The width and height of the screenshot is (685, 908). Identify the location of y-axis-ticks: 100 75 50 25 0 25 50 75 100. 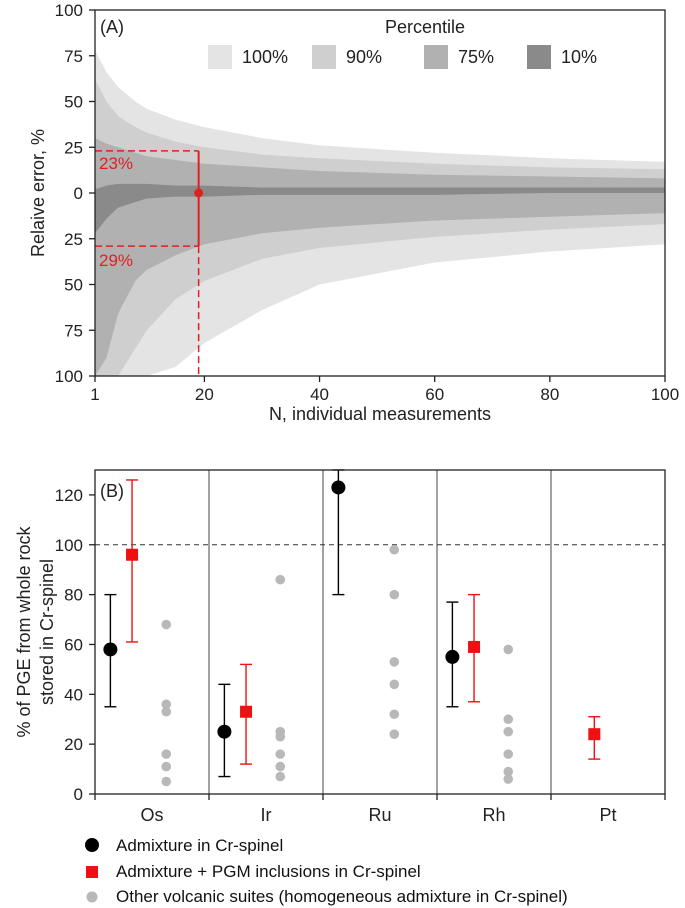
(75, 193).